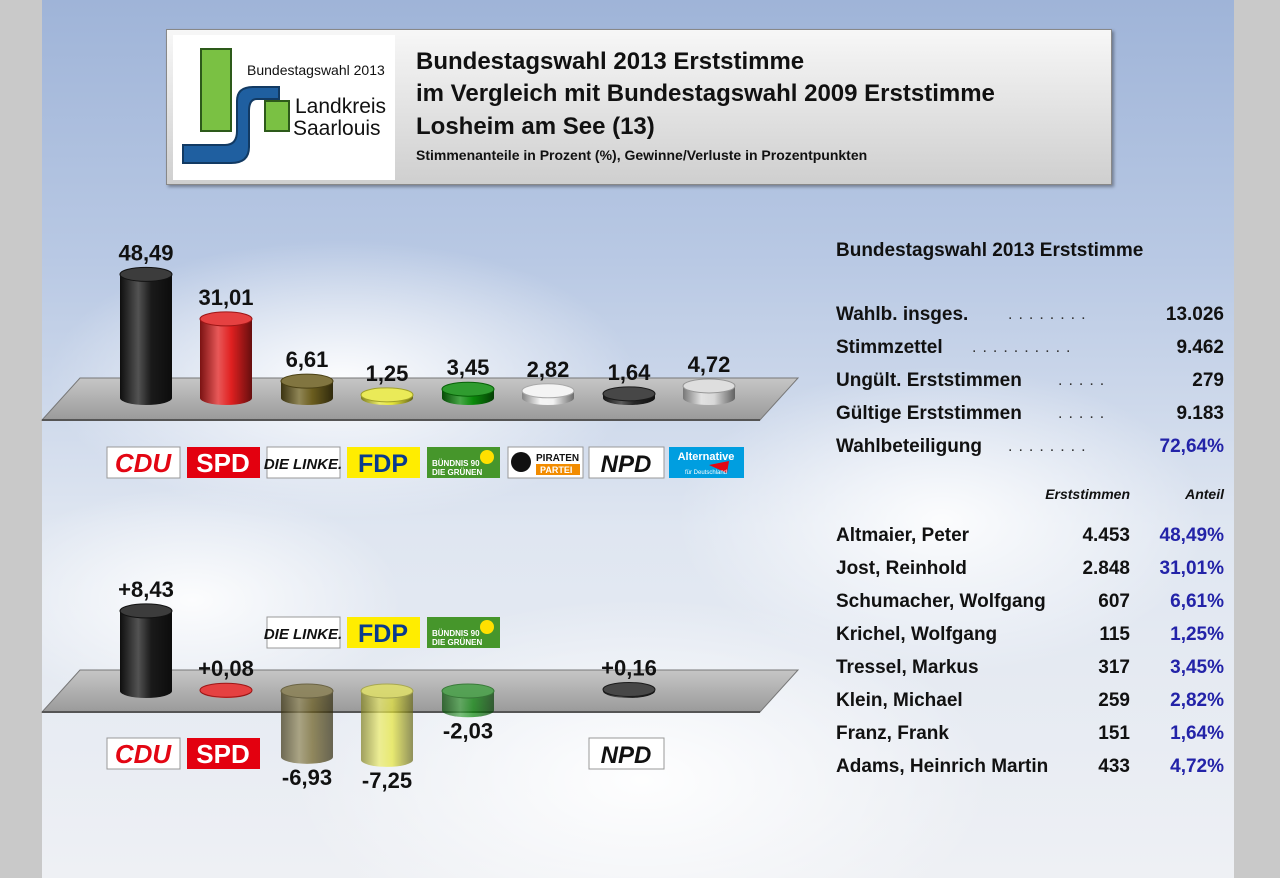 This screenshot has height=878, width=1280. I want to click on candidate-votes: 151, so click(1114, 733).